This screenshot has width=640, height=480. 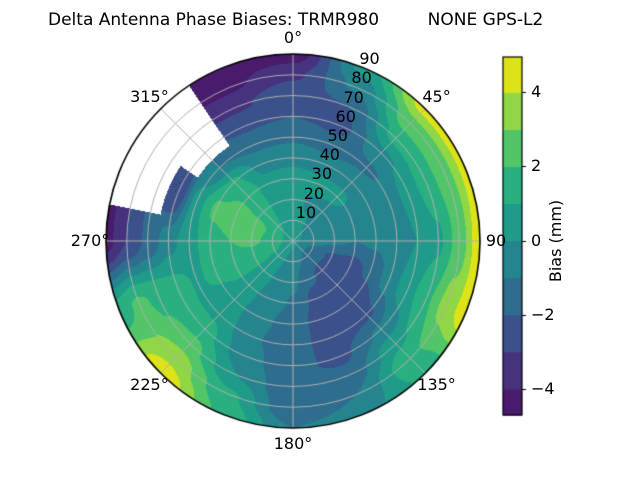 I want to click on azimuth-tick-label: 315°, so click(x=149, y=97).